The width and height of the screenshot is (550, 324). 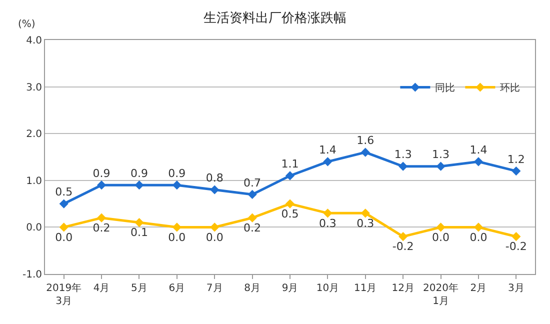 What do you see at coordinates (478, 288) in the screenshot?
I see `x-tick-label: 2月` at bounding box center [478, 288].